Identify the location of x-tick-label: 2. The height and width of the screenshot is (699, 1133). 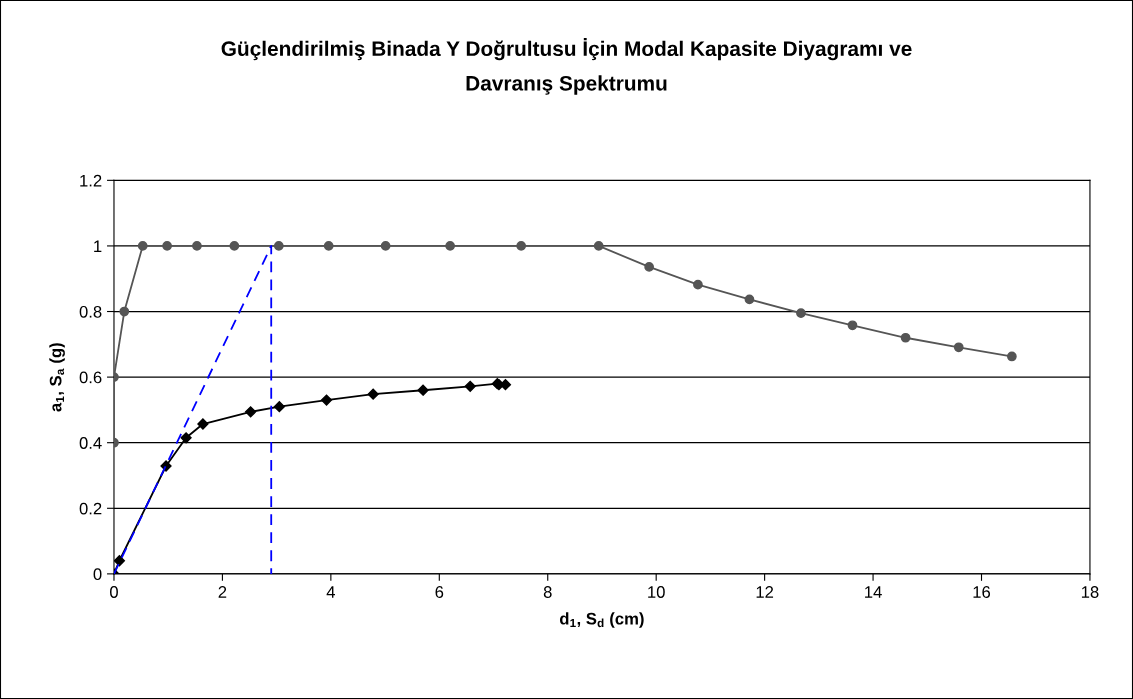
(222, 592).